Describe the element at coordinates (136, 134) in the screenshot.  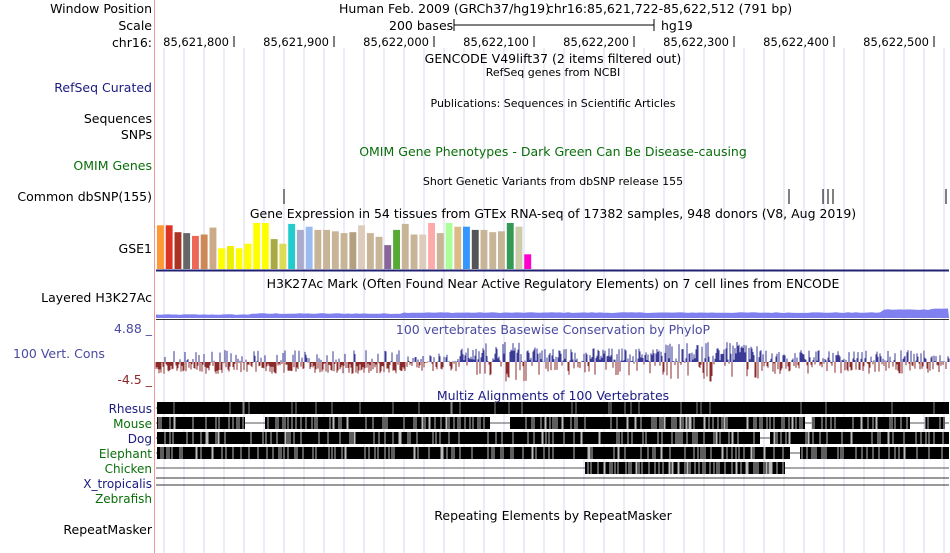
I see `snps-track-label: SNPs` at that location.